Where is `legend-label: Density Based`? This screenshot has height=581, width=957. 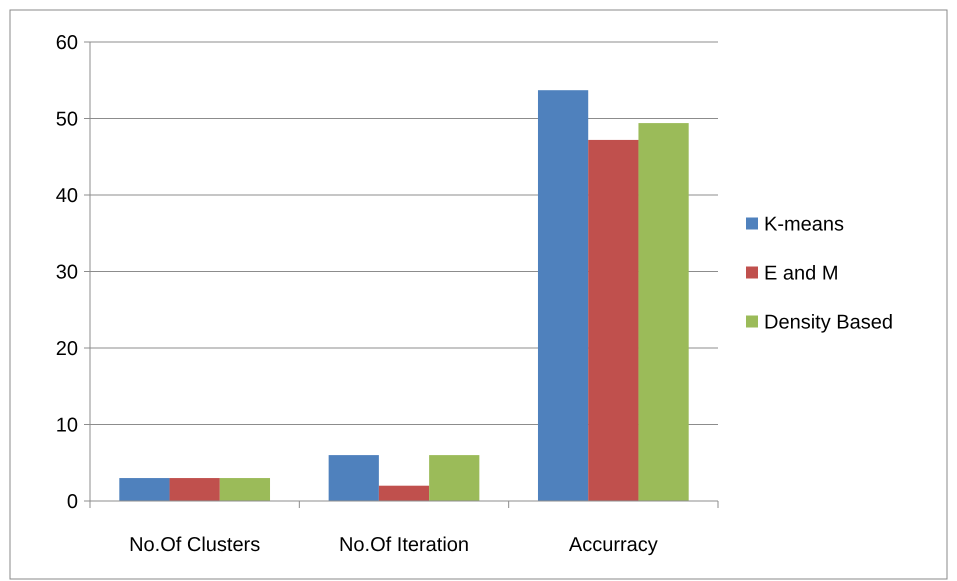 legend-label: Density Based is located at coordinates (828, 323).